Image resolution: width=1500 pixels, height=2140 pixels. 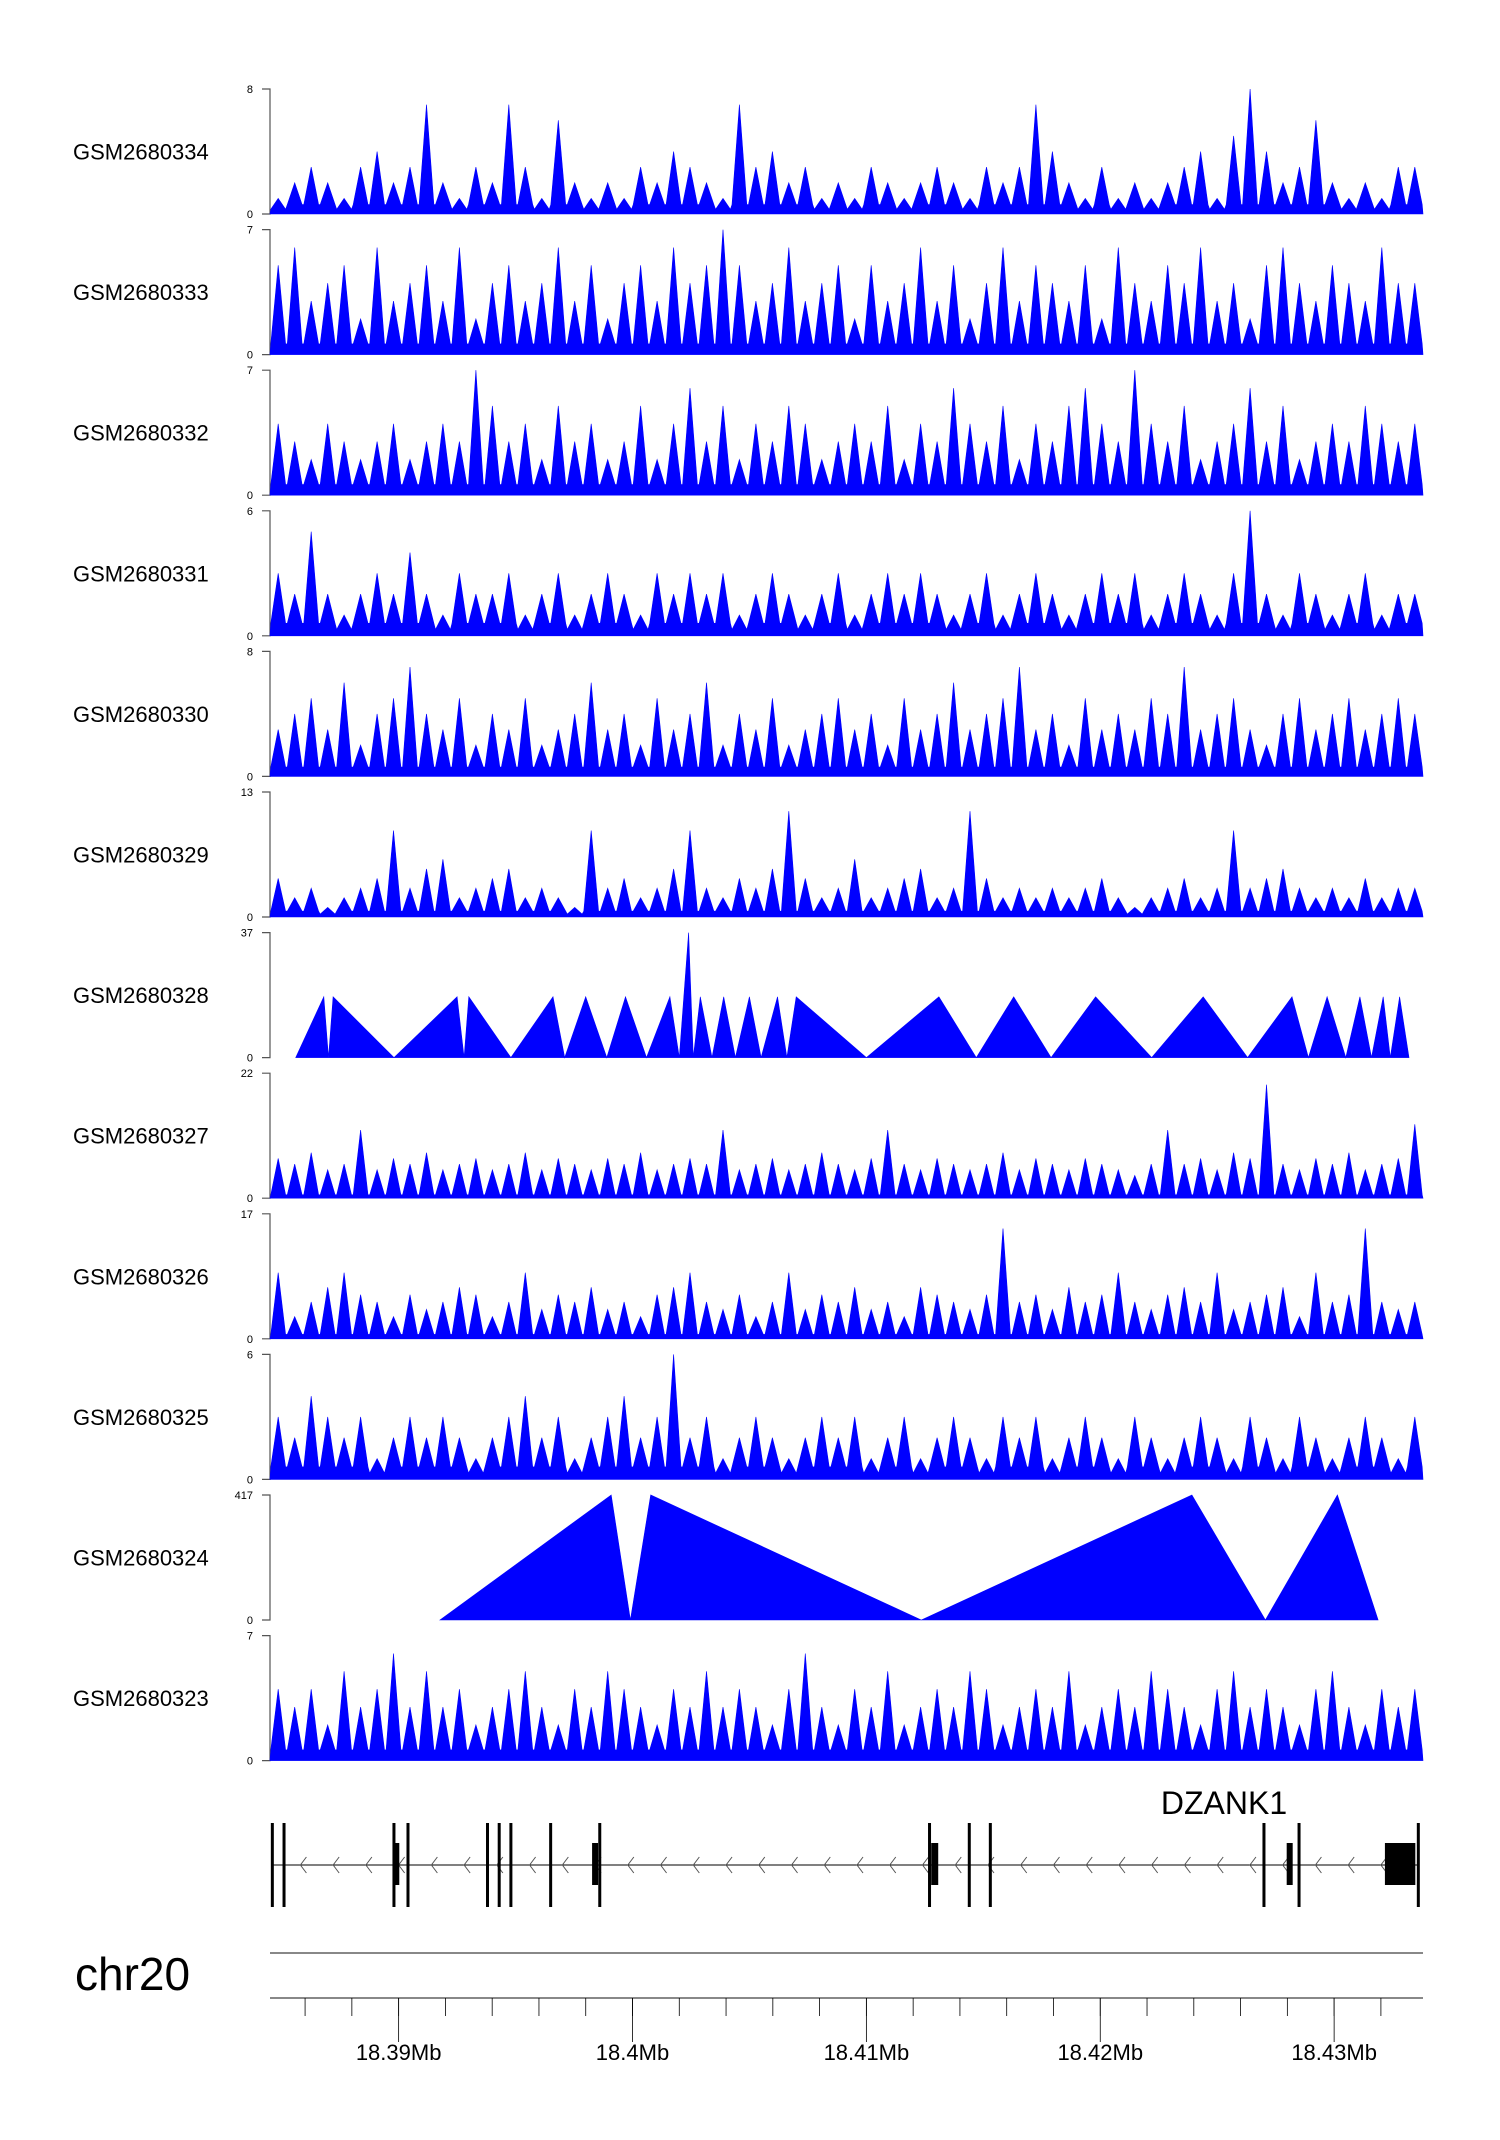 What do you see at coordinates (748, 293) in the screenshot?
I see `track-GSM2680333: GSM2680333 7 0` at bounding box center [748, 293].